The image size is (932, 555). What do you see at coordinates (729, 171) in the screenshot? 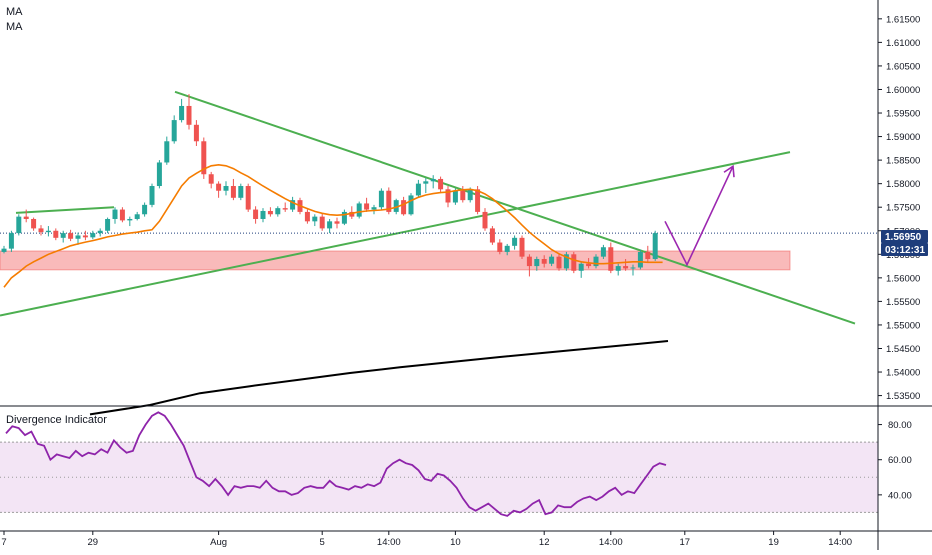
I see `projection-arrowhead` at bounding box center [729, 171].